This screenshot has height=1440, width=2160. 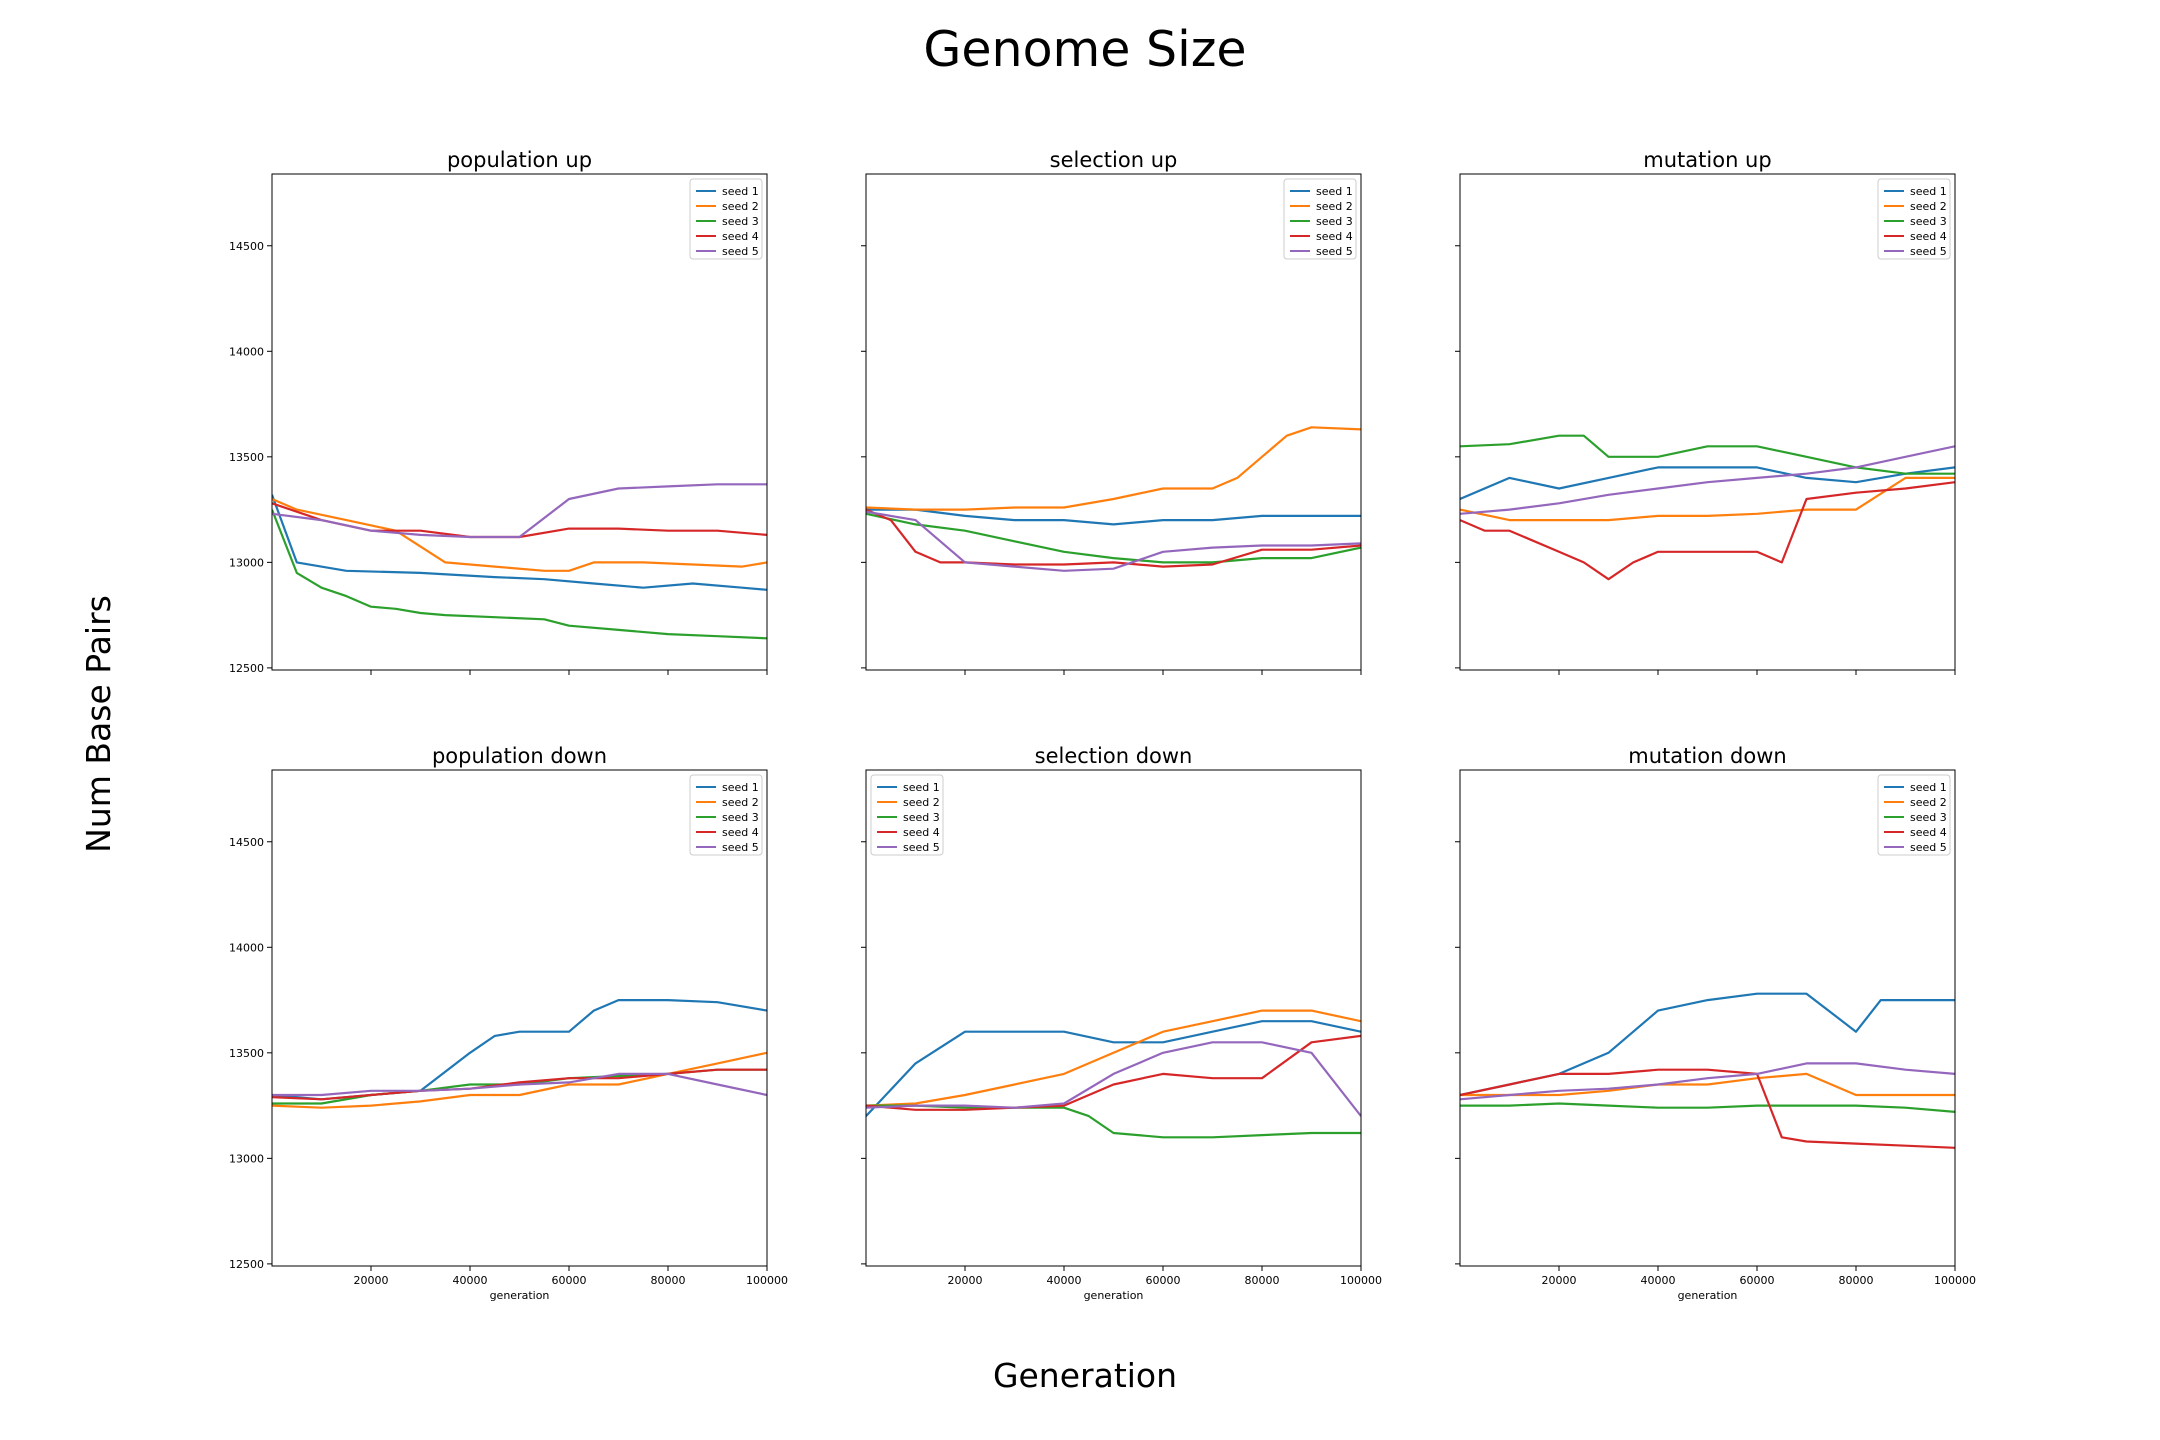 What do you see at coordinates (519, 160) in the screenshot?
I see `panel-title: population up` at bounding box center [519, 160].